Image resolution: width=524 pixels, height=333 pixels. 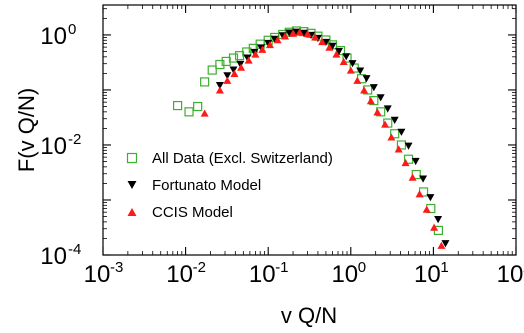 What do you see at coordinates (242, 158) in the screenshot?
I see `legend-label: All Data (Excl. Switzerland)` at bounding box center [242, 158].